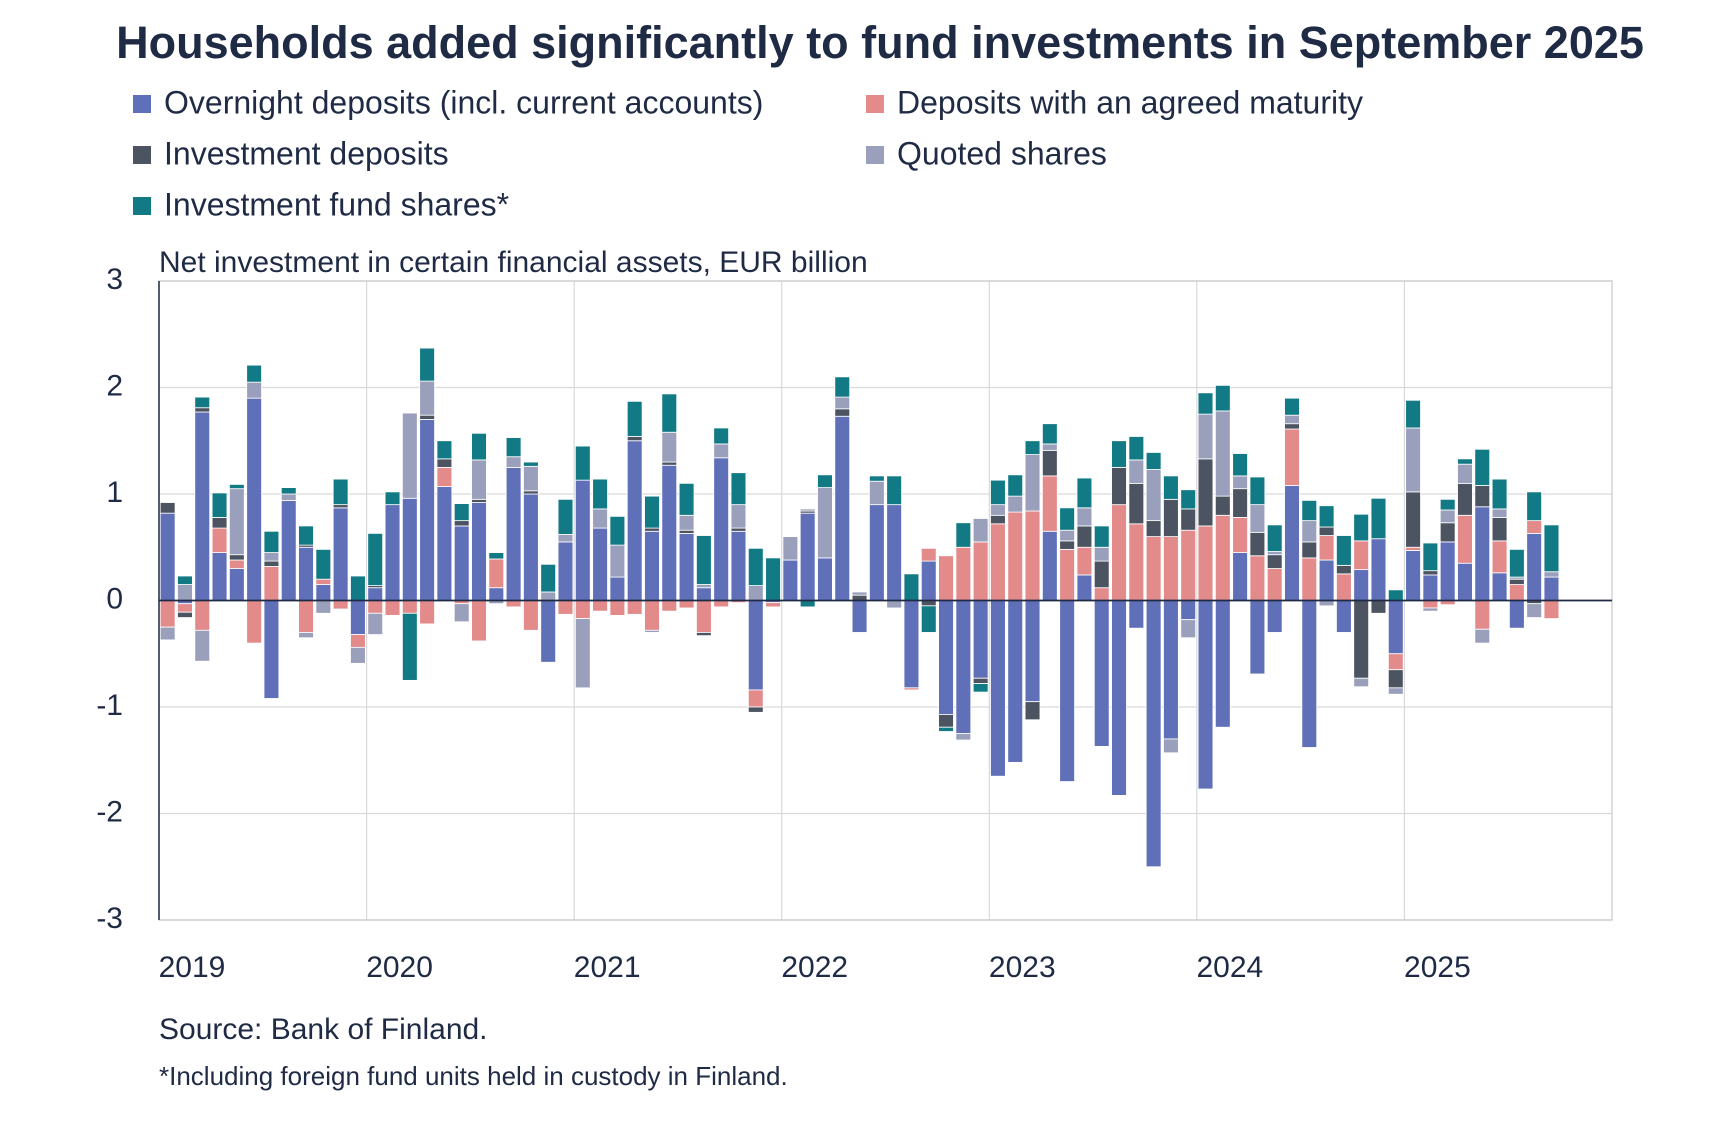 Image resolution: width=1720 pixels, height=1129 pixels. I want to click on y-tick-label: 2, so click(114, 385).